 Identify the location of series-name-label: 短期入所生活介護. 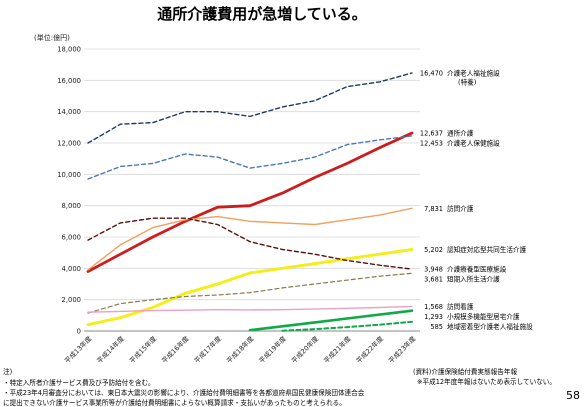
(473, 279).